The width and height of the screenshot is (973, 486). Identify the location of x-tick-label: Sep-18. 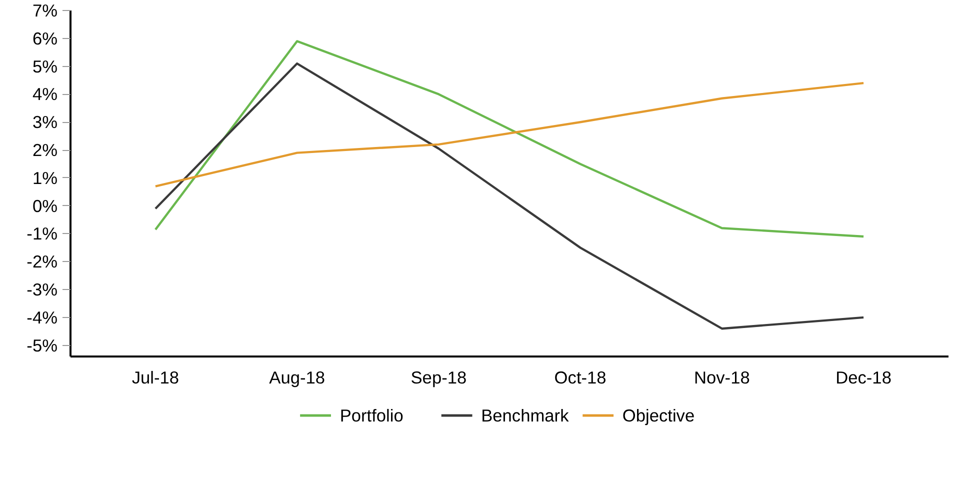
(438, 378).